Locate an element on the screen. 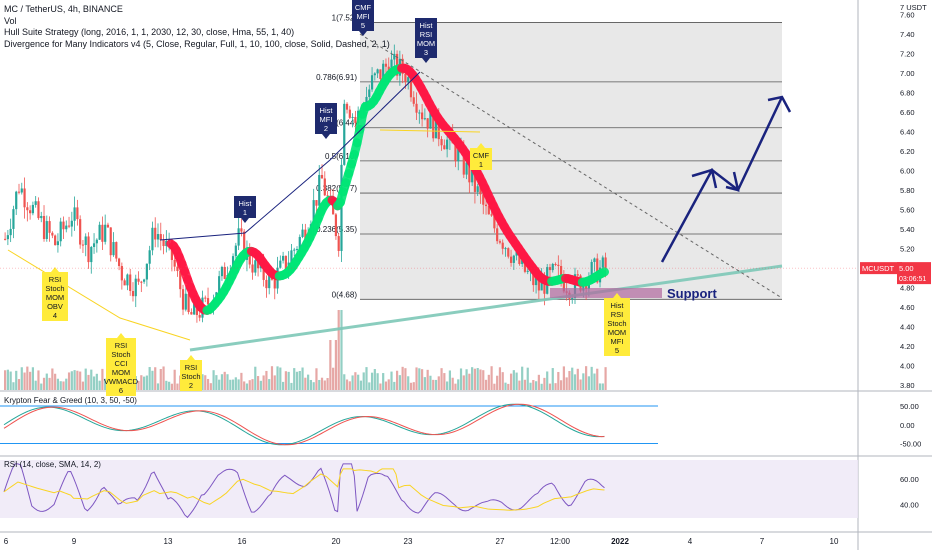 The height and width of the screenshot is (550, 932). rsi-sma-line is located at coordinates (304, 489).